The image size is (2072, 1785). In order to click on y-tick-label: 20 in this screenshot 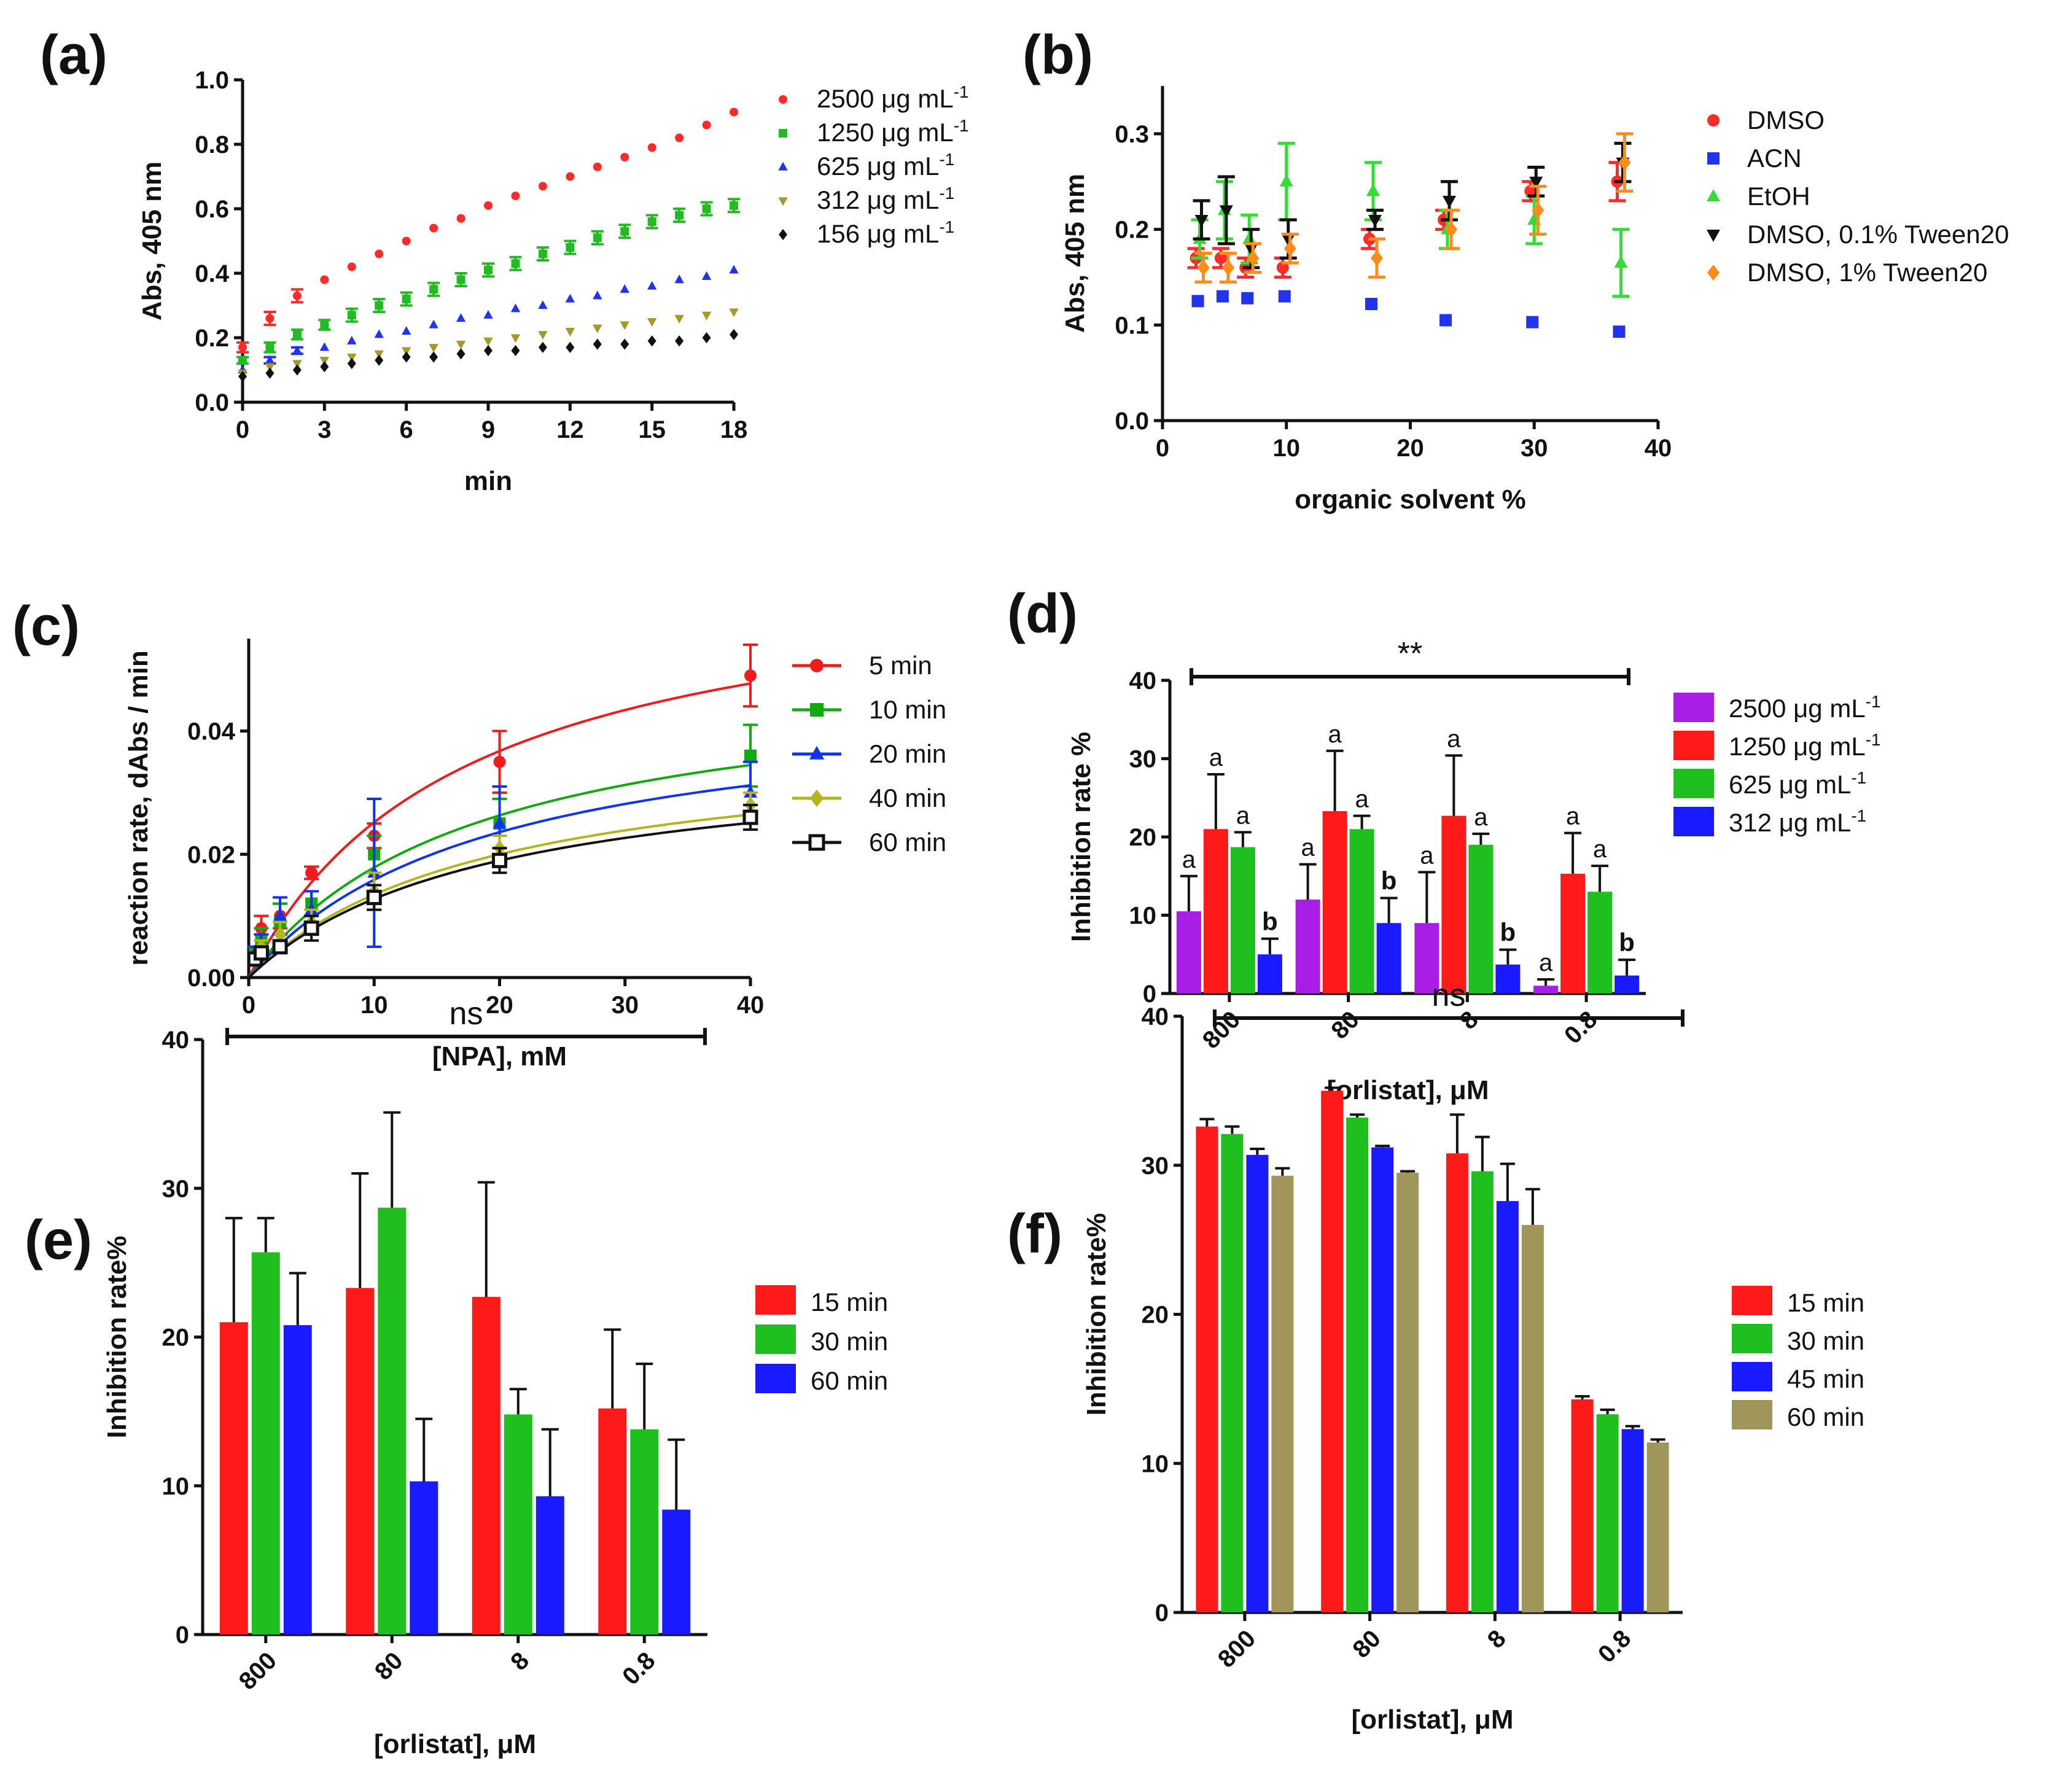, I will do `click(1155, 1315)`.